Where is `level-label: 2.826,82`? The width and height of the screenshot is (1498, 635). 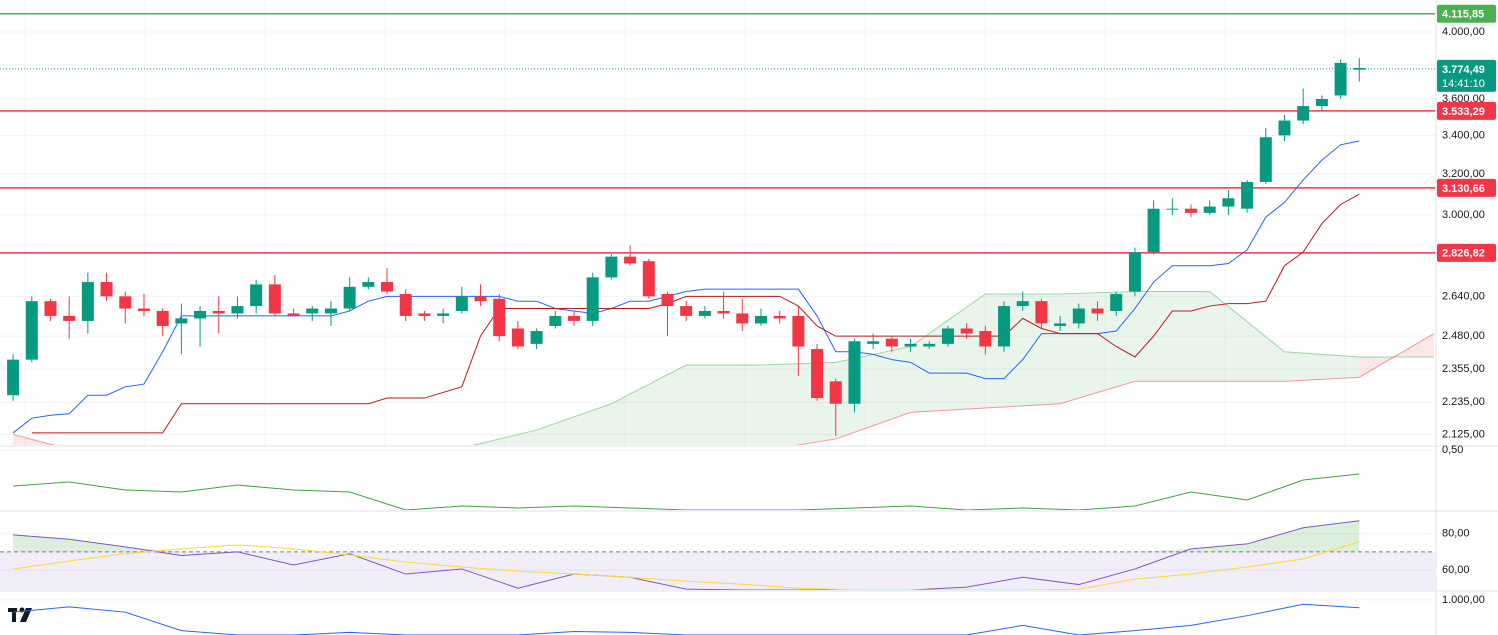 level-label: 2.826,82 is located at coordinates (1463, 254).